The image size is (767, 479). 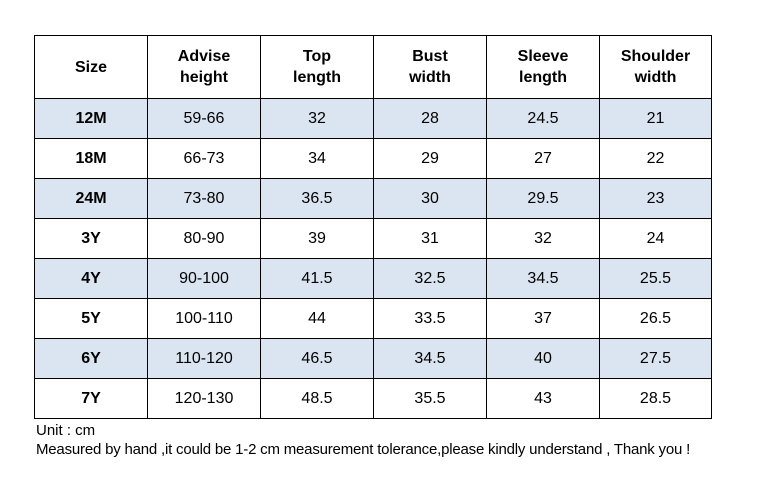 What do you see at coordinates (655, 398) in the screenshot?
I see `shoulder-width-cell: 28.5` at bounding box center [655, 398].